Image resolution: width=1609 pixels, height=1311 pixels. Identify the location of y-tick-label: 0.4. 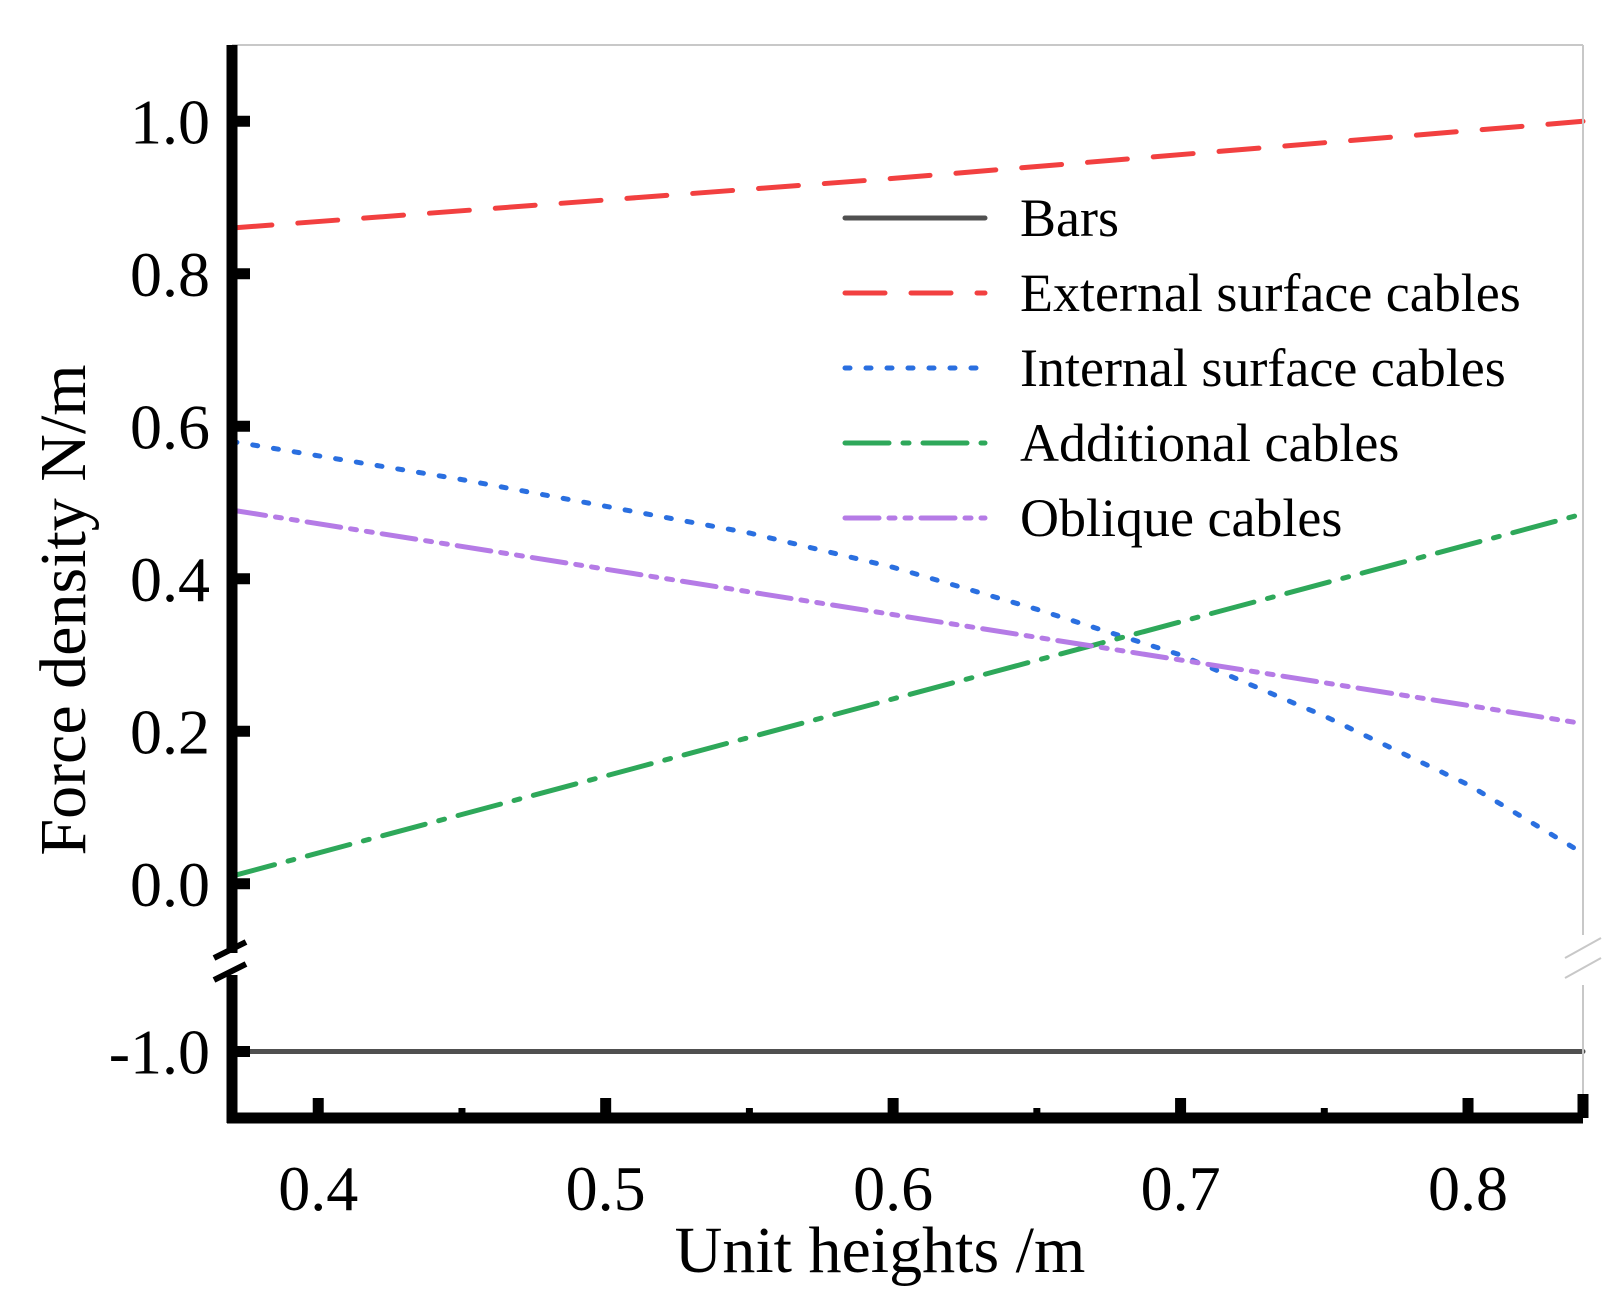
(170, 579).